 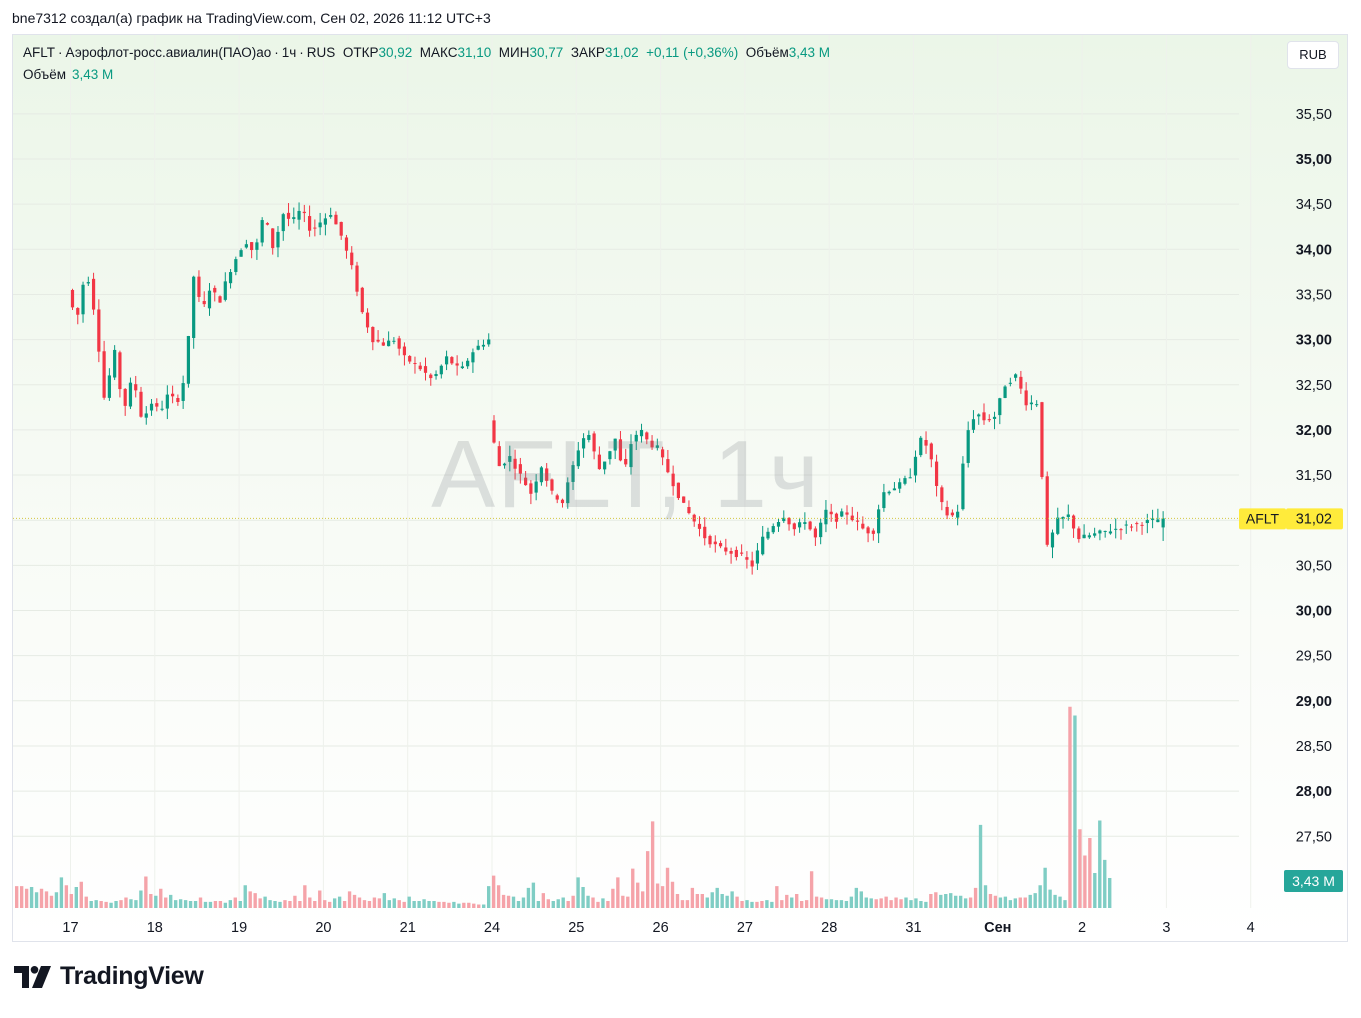 I want to click on price-axis-label: 34,00, so click(x=1314, y=250).